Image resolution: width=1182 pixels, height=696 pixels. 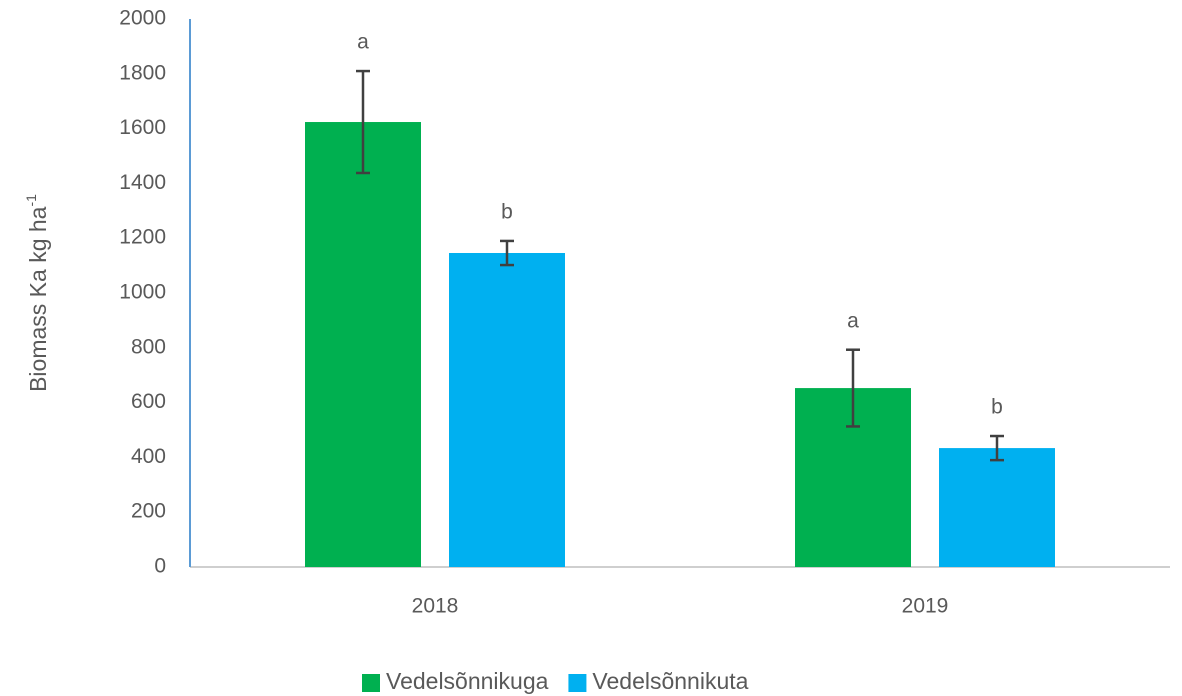 What do you see at coordinates (142, 72) in the screenshot?
I see `y-tick-label: 1800` at bounding box center [142, 72].